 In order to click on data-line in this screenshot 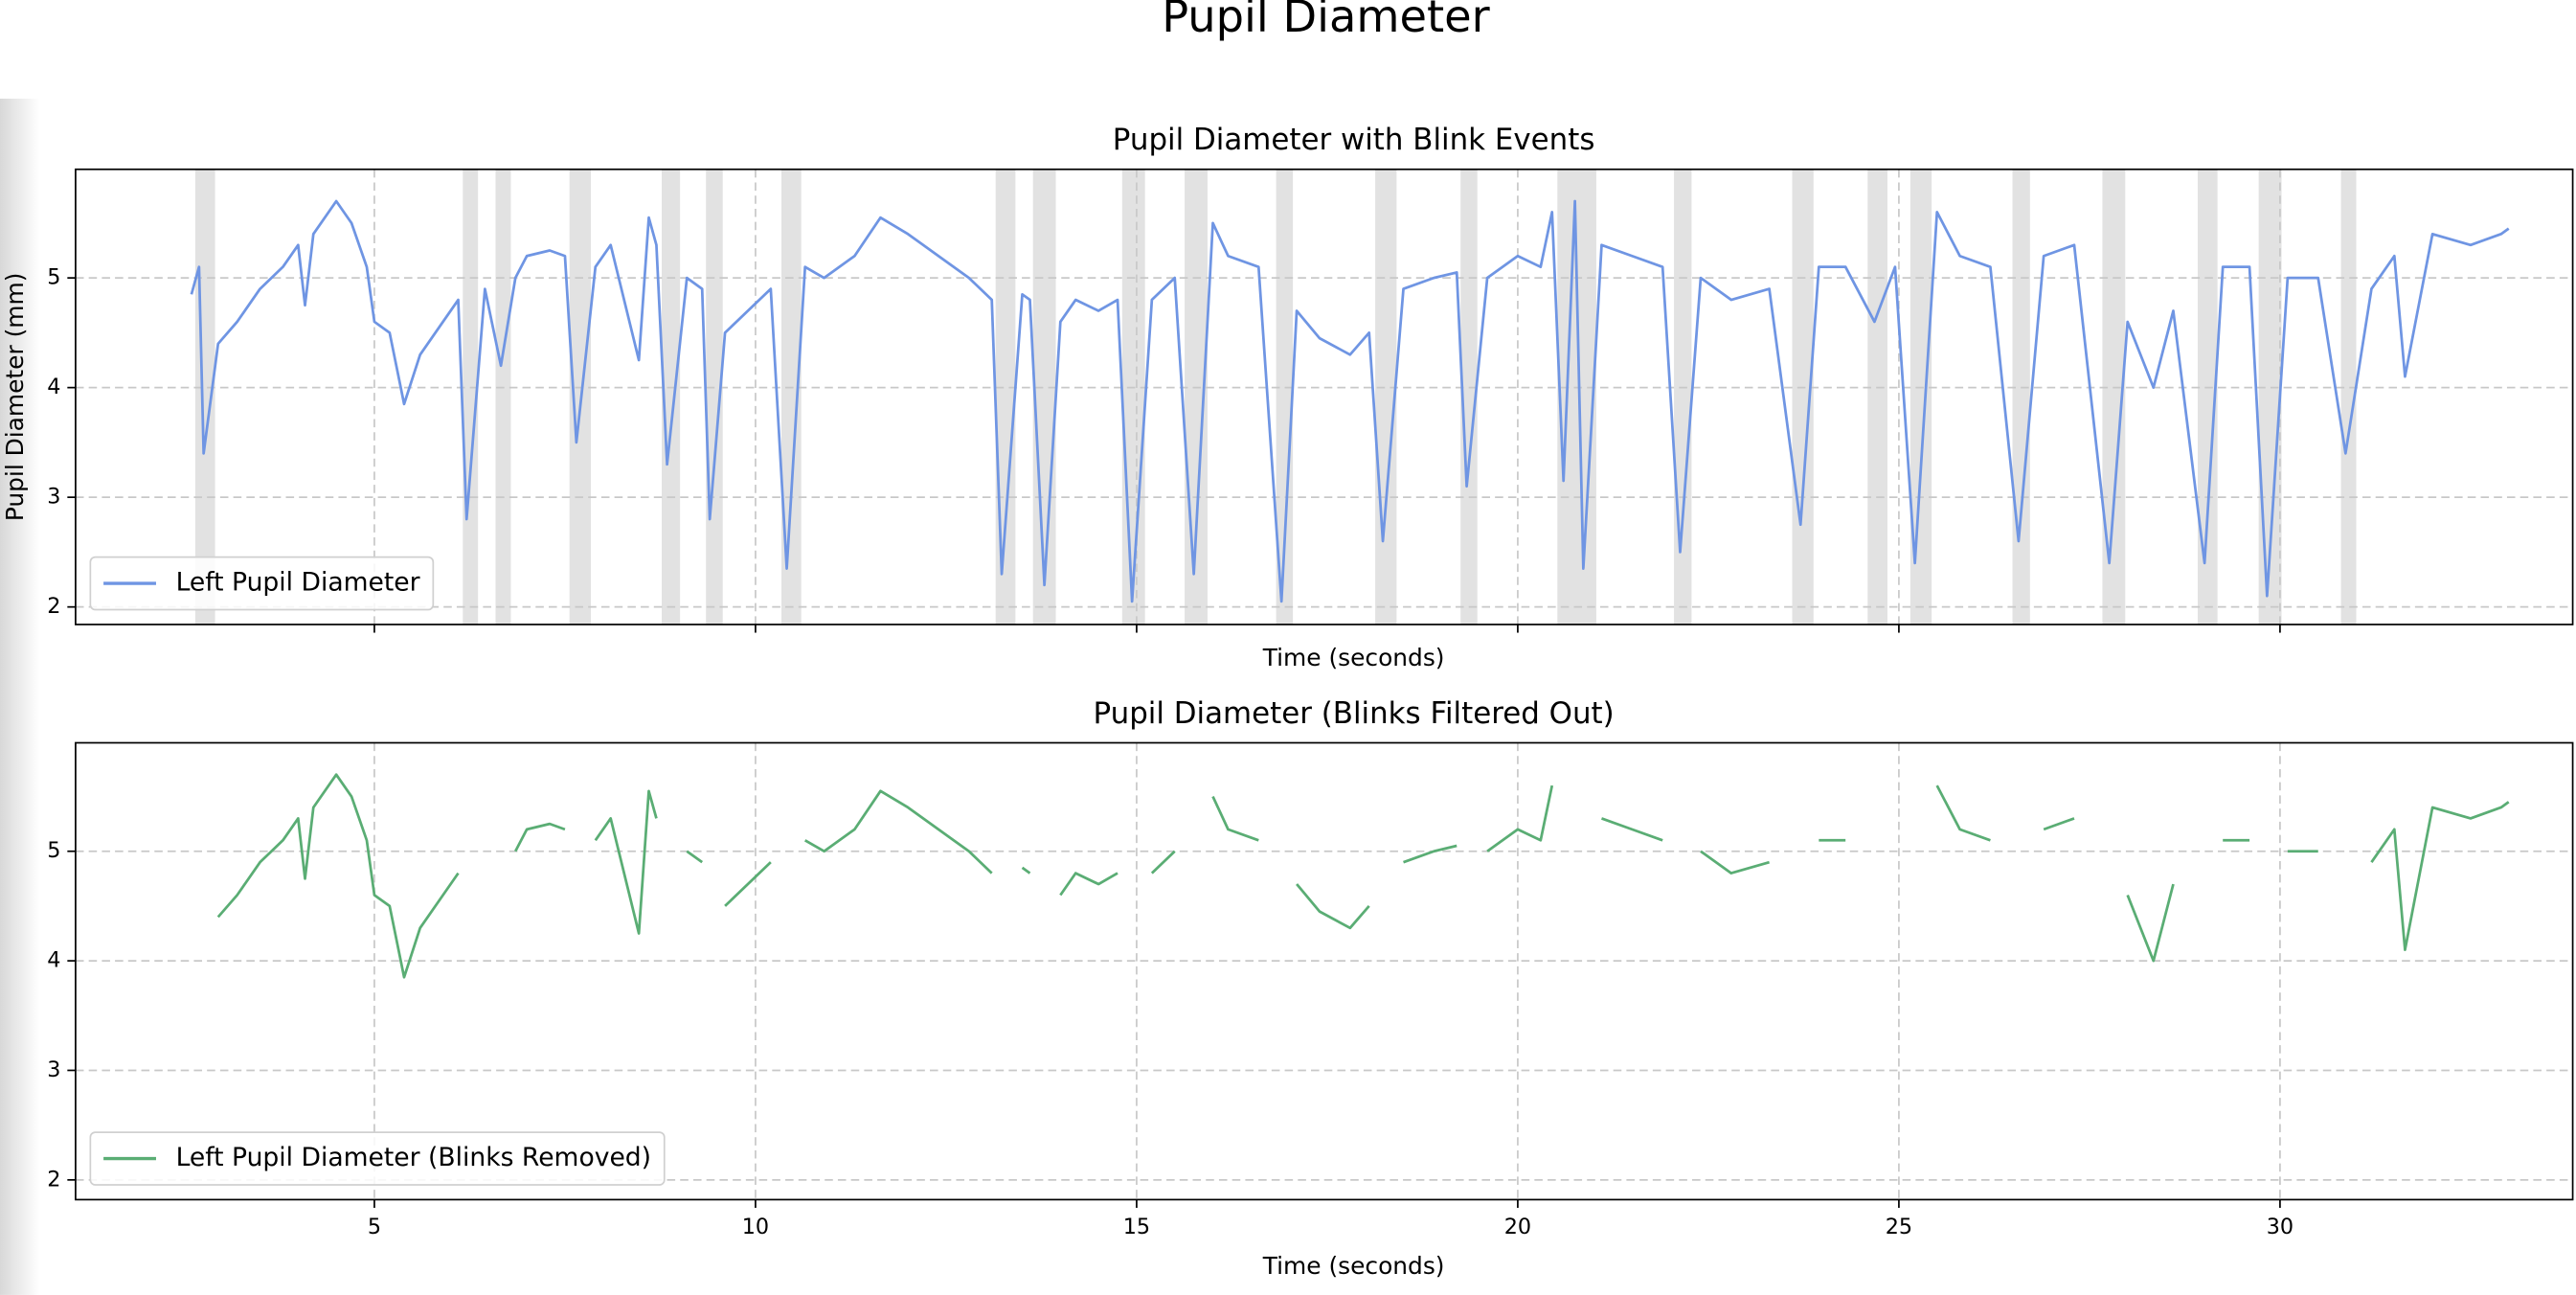, I will do `click(1363, 876)`.